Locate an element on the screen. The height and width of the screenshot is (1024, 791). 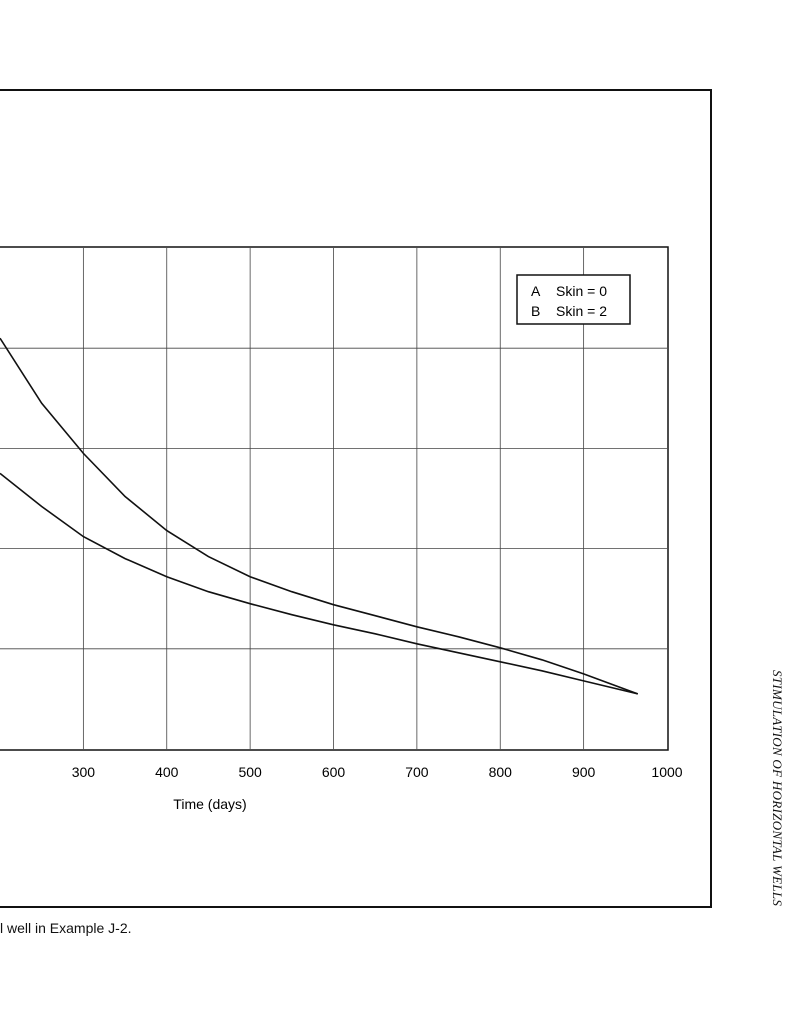
legend-label-b: Skin = 2 is located at coordinates (581, 311).